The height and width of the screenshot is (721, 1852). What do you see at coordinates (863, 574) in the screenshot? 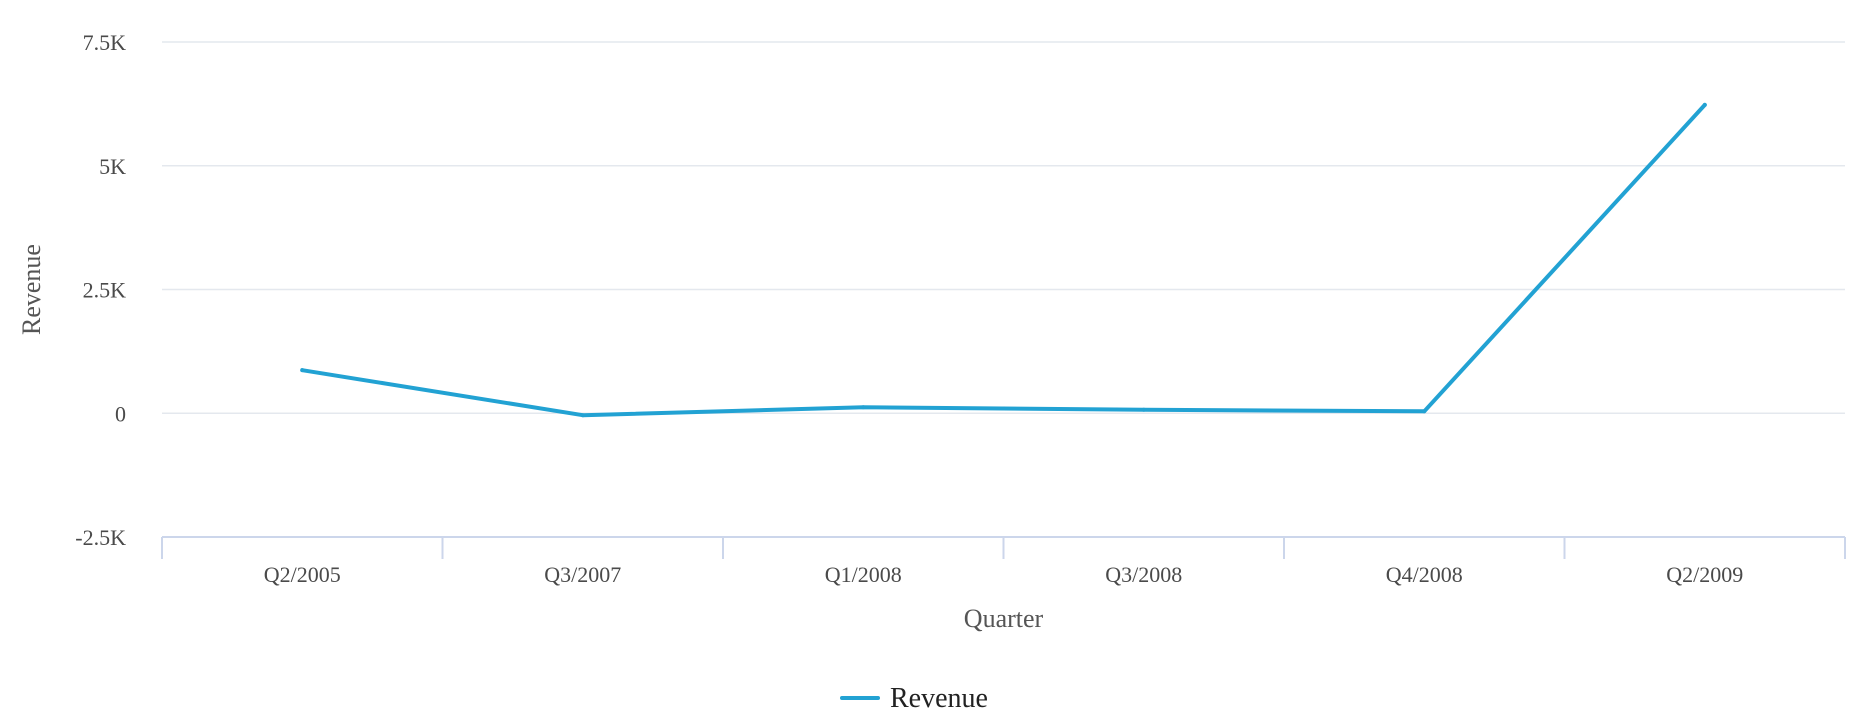
I see `x-tick-label: Q1/2008` at bounding box center [863, 574].